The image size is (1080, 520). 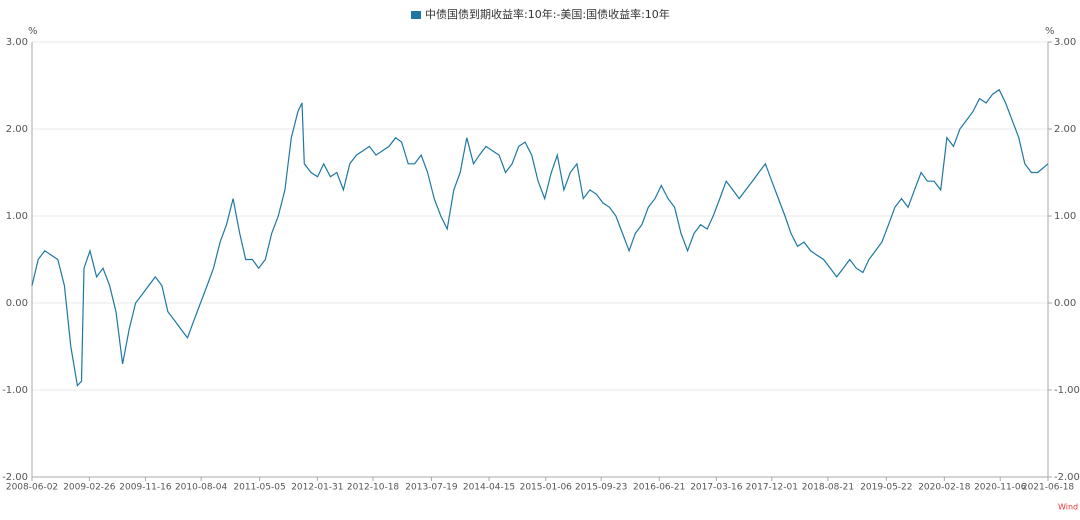 I want to click on x-tick-label: 2015-09-23, so click(x=601, y=488).